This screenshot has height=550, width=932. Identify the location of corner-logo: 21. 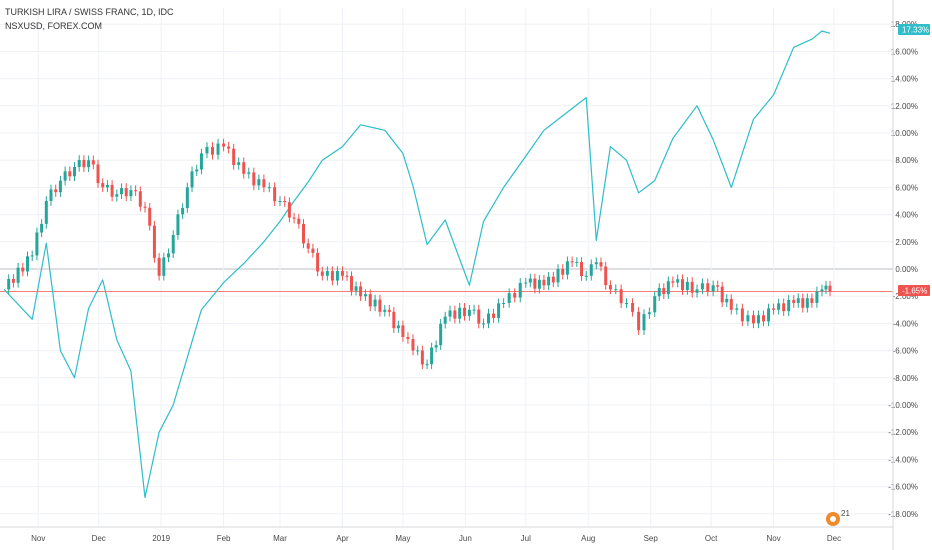
(838, 517).